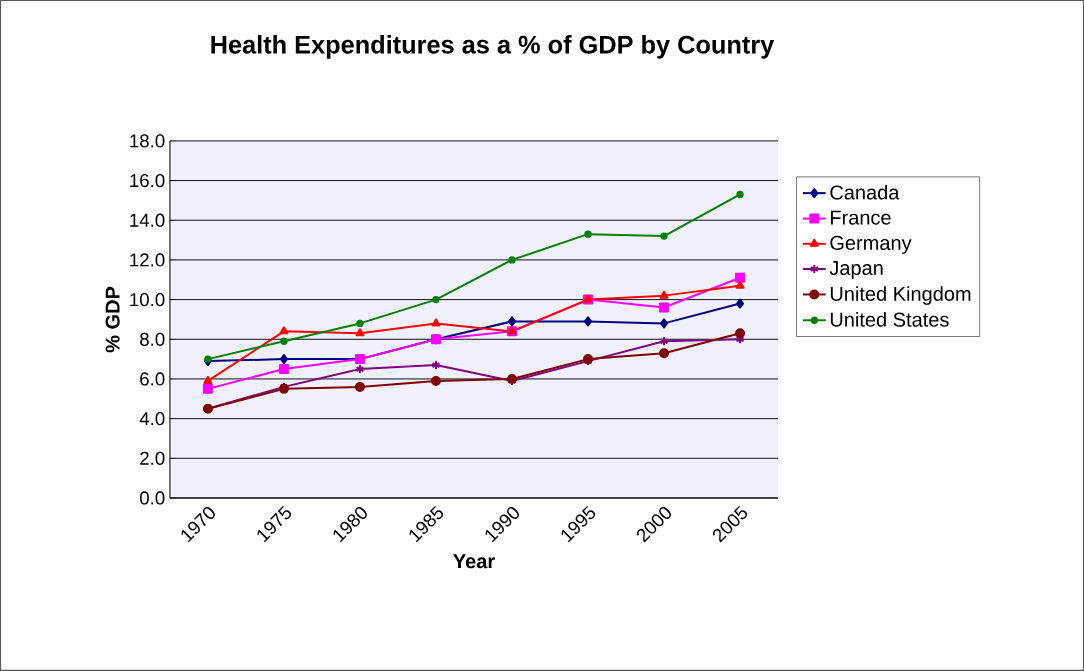 This screenshot has width=1084, height=671. What do you see at coordinates (889, 319) in the screenshot?
I see `legend-label: United States` at bounding box center [889, 319].